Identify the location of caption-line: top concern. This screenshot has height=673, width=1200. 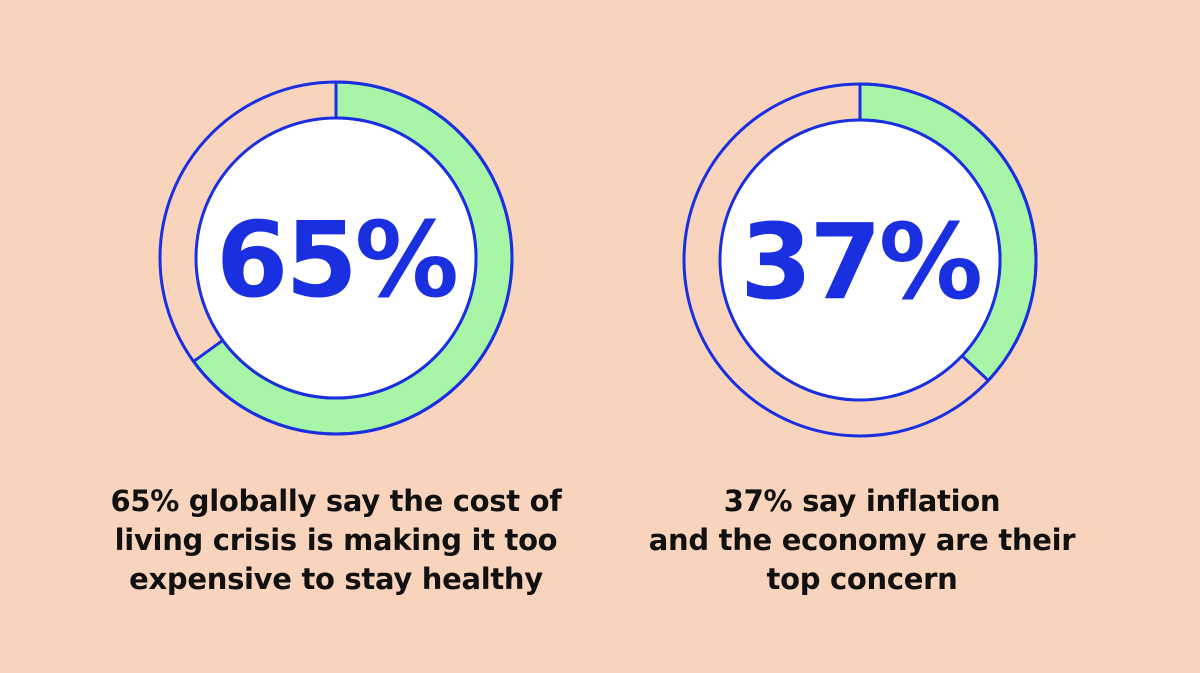
(862, 579).